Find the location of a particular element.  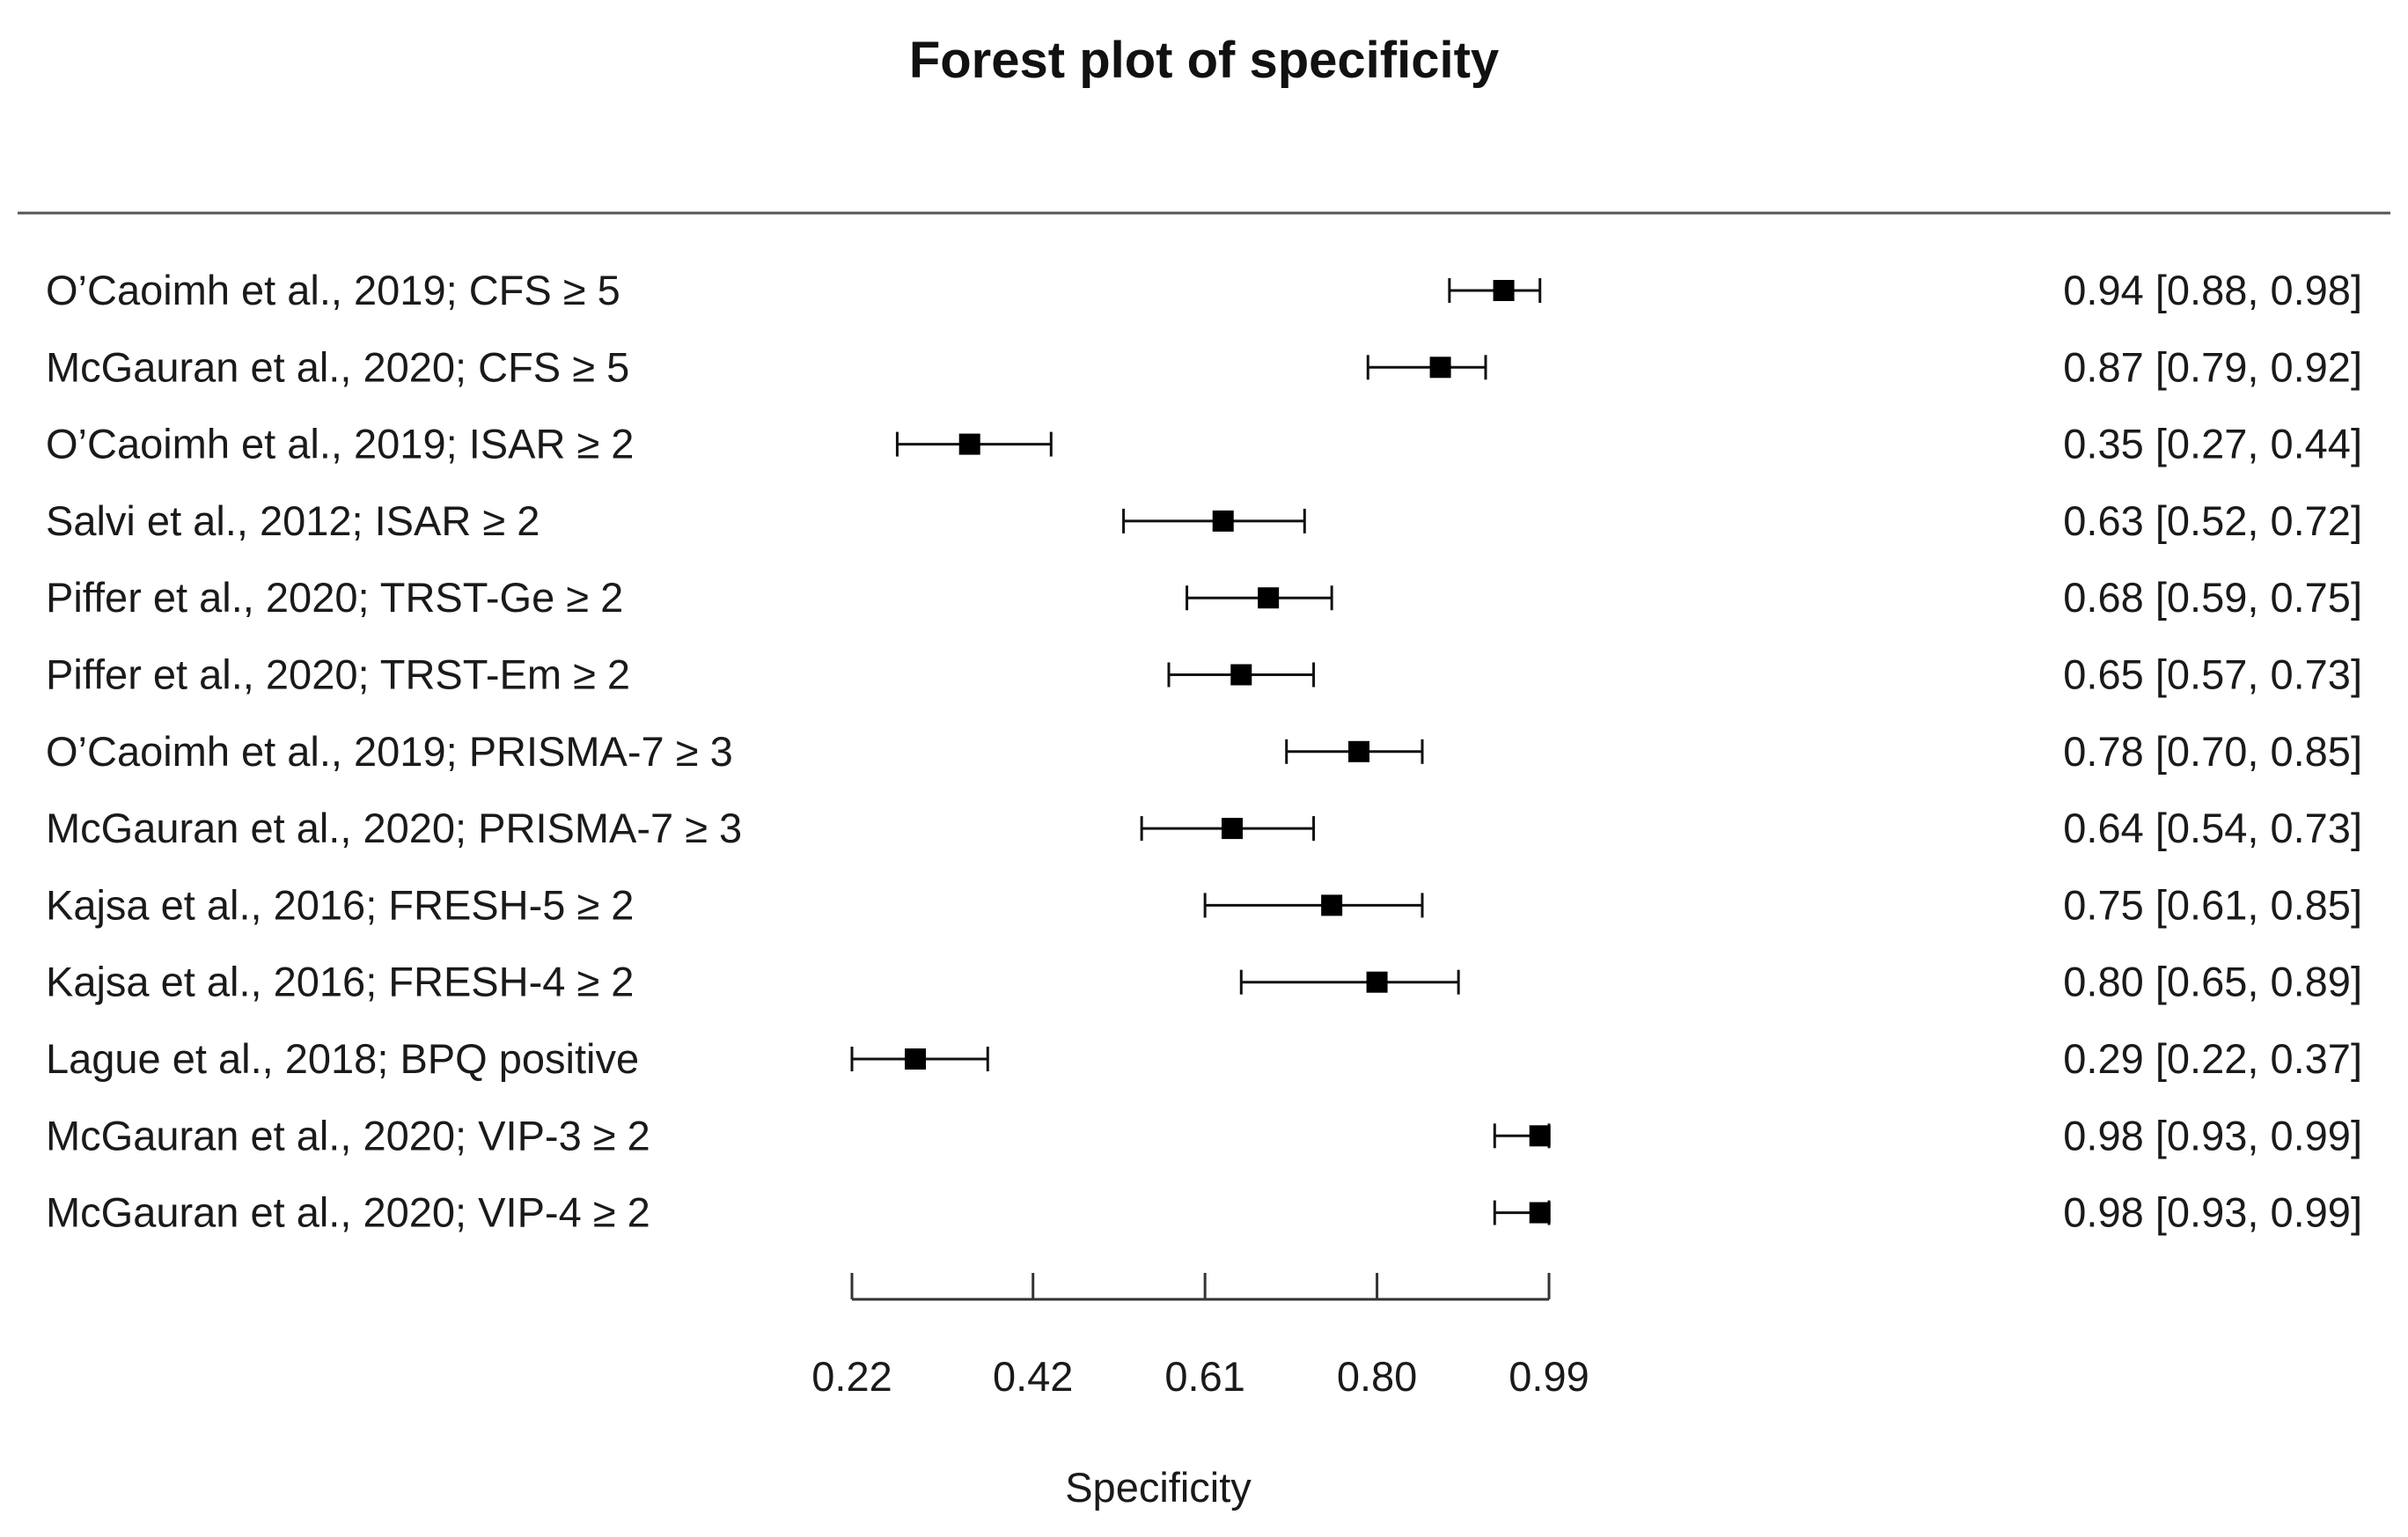

study-label: Lague et al., 2018; BPQ positive is located at coordinates (342, 1058).